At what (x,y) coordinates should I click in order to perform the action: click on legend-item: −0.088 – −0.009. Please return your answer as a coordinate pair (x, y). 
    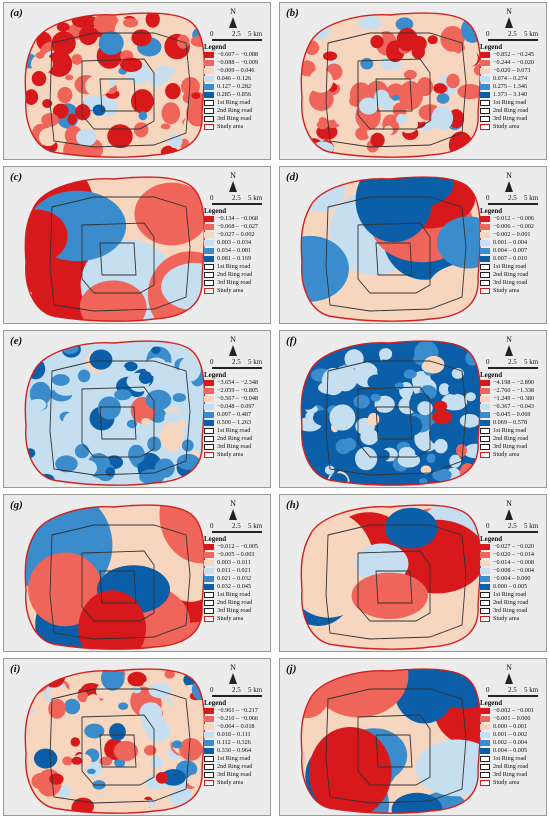
    Looking at the image, I should click on (237, 63).